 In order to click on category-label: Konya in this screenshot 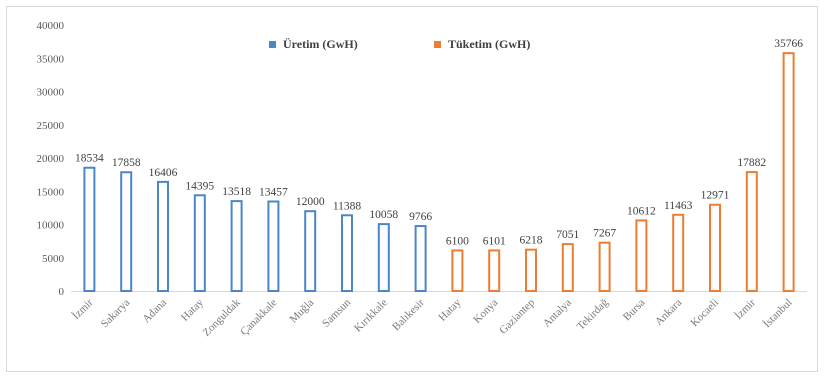, I will do `click(485, 311)`.